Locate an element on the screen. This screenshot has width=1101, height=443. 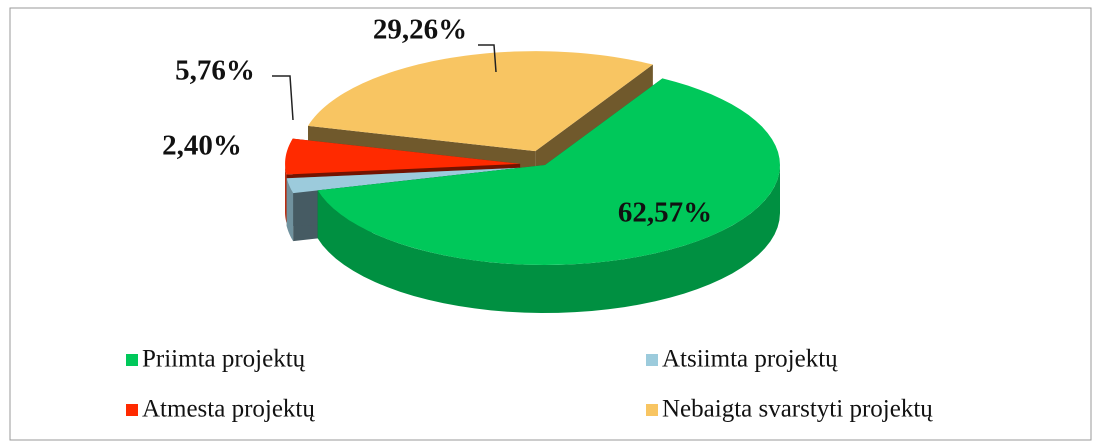
legend-label: Priimta projektų is located at coordinates (224, 359).